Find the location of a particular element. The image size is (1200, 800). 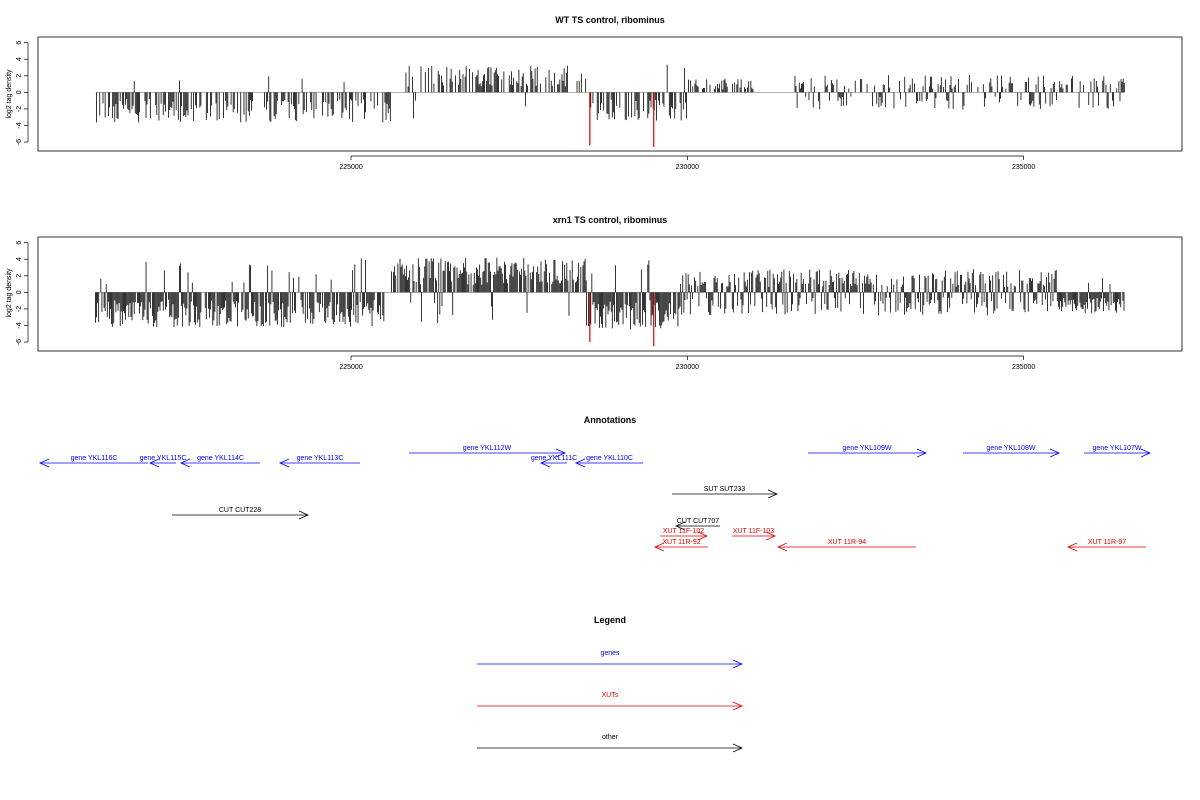

annotation-feature: gene YKL109W is located at coordinates (867, 451).